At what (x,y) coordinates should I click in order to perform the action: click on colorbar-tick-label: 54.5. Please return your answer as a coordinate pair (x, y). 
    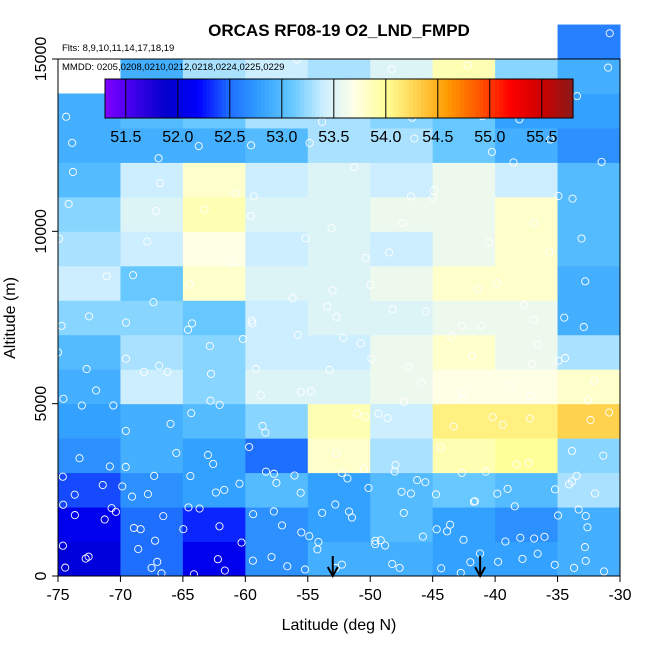
    Looking at the image, I should click on (437, 137).